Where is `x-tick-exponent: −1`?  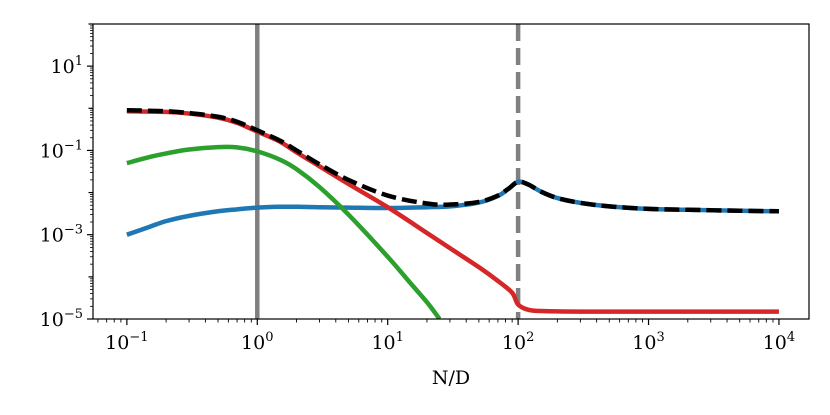
x-tick-exponent: −1 is located at coordinates (138, 337).